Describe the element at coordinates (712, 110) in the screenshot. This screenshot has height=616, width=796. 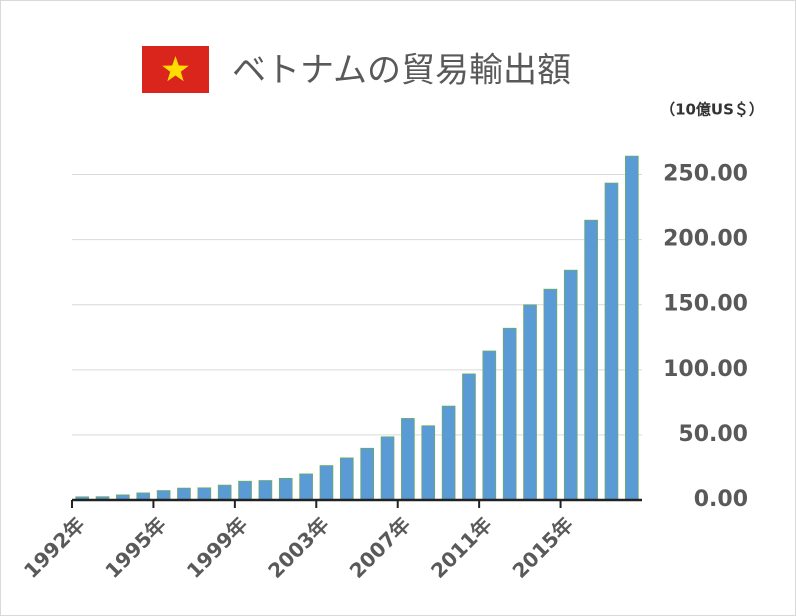
I see `unit-label: （10億US＄）` at that location.